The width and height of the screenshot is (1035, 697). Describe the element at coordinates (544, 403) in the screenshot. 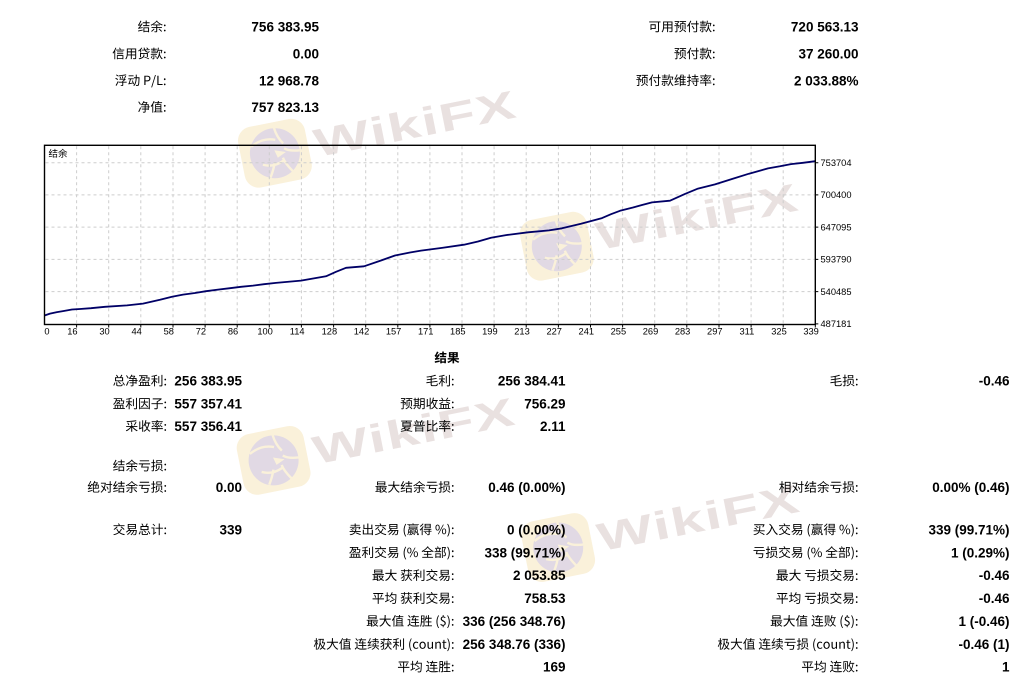

I see `svg-text: 756.29` at that location.